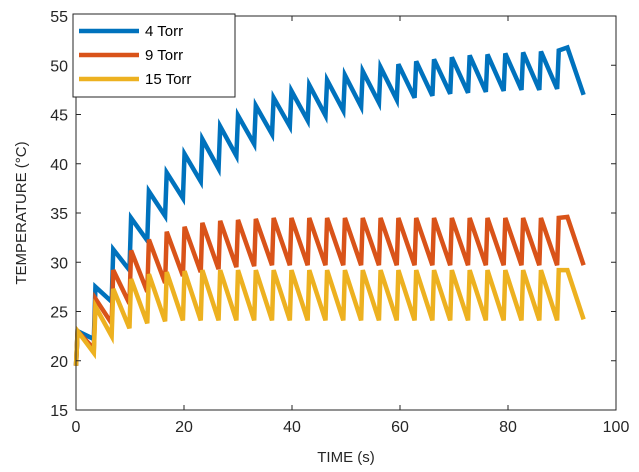  I want to click on x-tick-label: 20, so click(184, 427).